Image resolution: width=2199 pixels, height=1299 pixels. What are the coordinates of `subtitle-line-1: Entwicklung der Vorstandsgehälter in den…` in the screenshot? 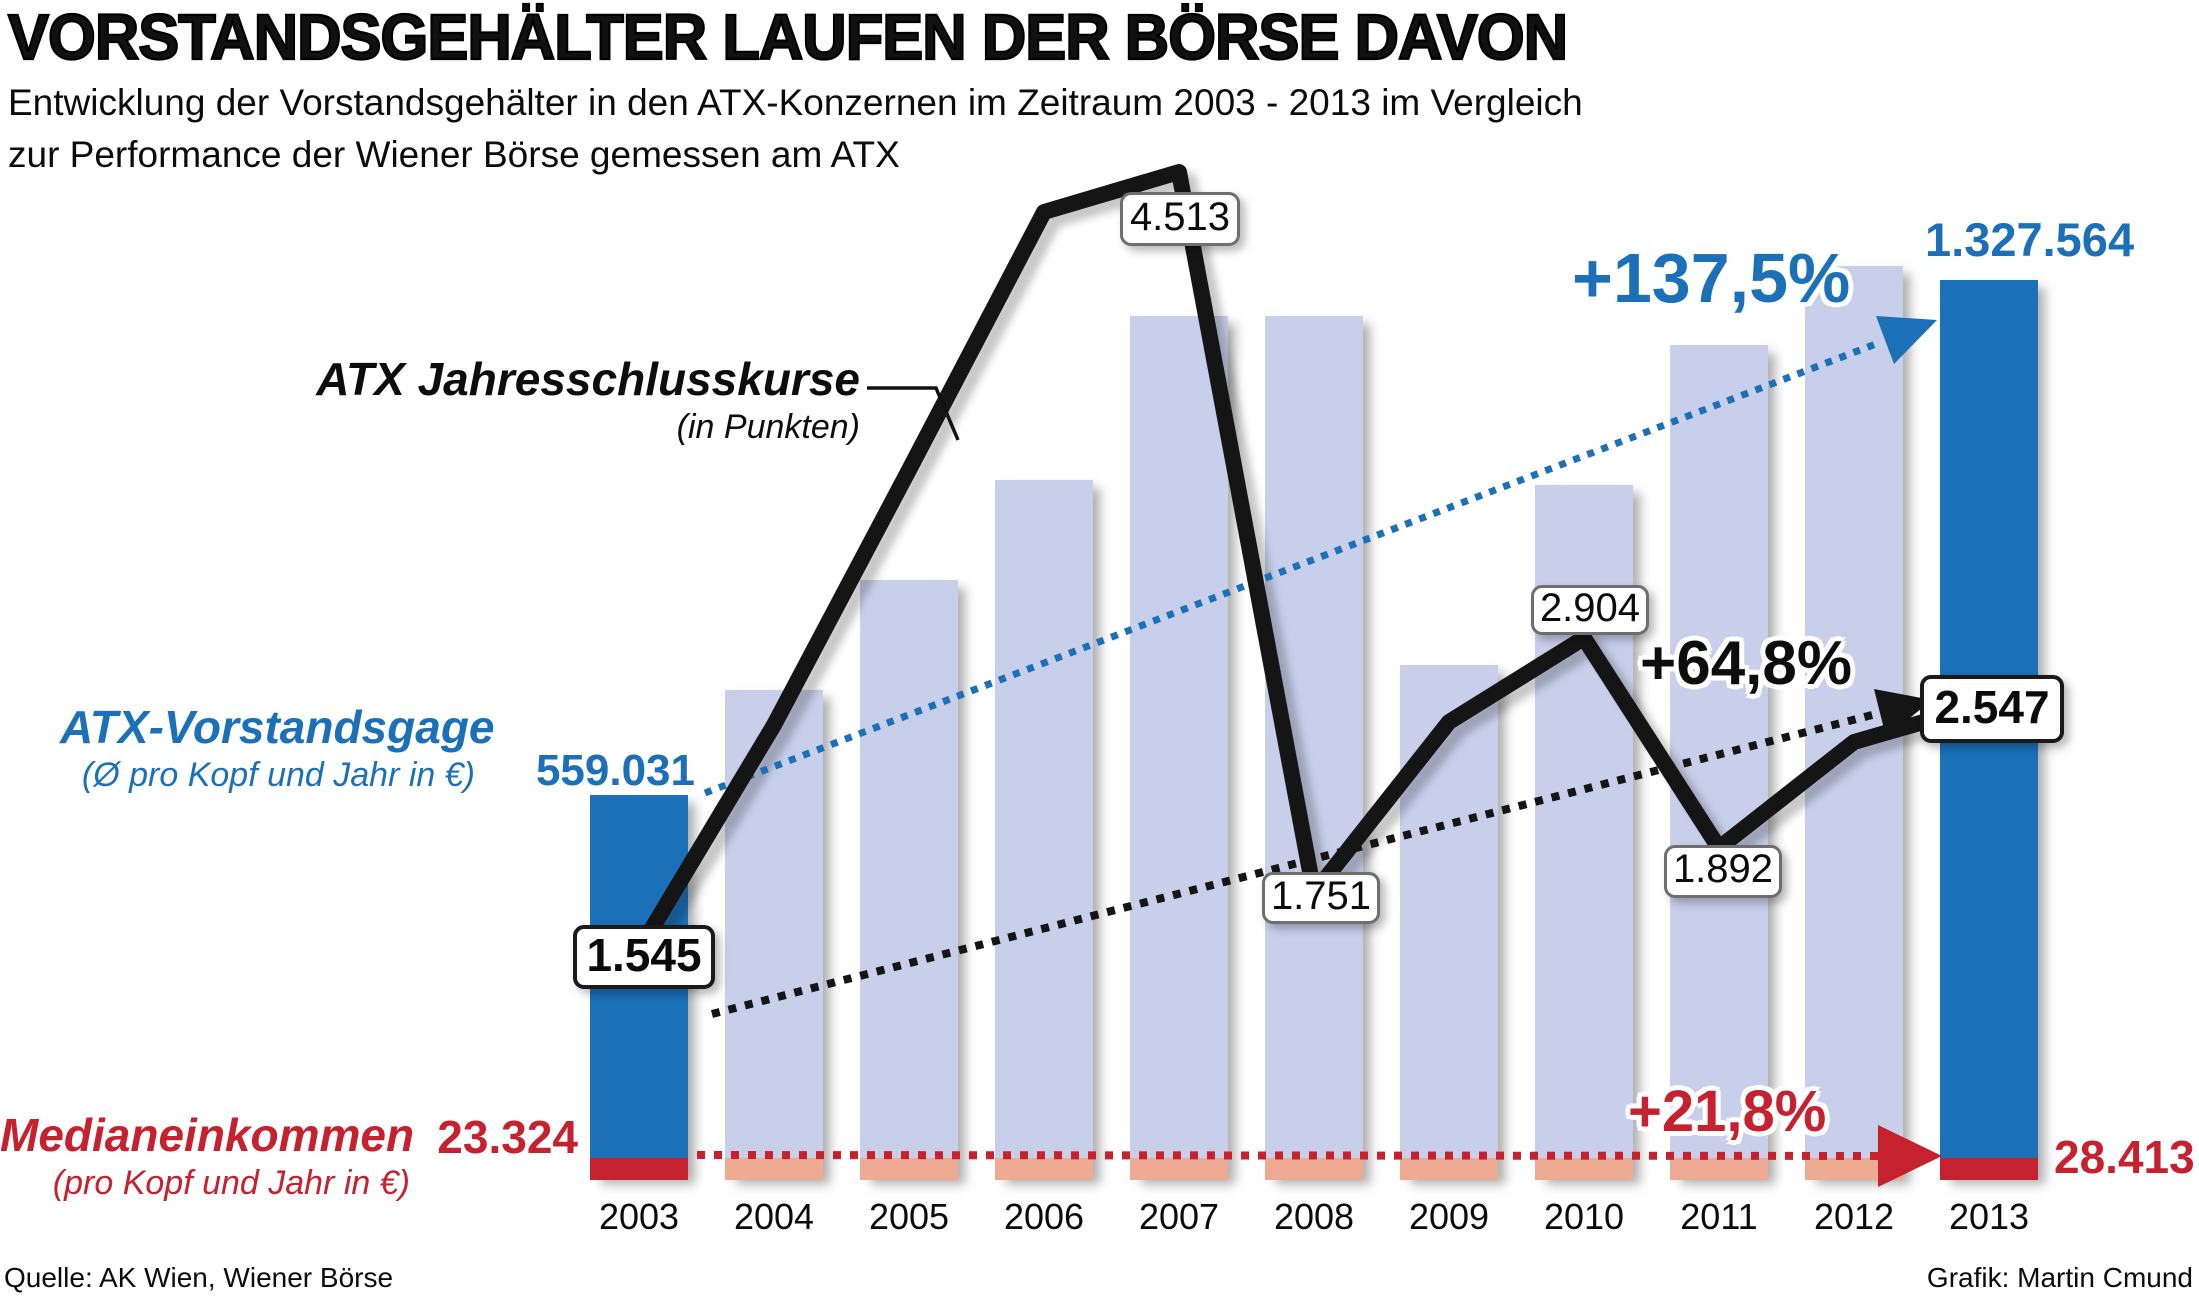 It's located at (795, 102).